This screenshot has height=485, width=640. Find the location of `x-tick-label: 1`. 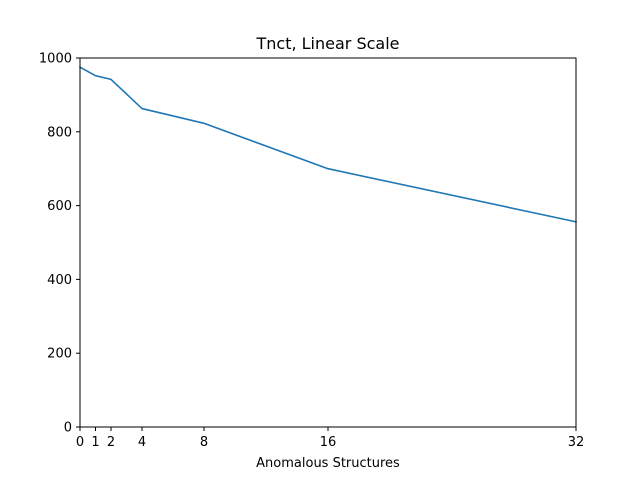

x-tick-label: 1 is located at coordinates (95, 442).